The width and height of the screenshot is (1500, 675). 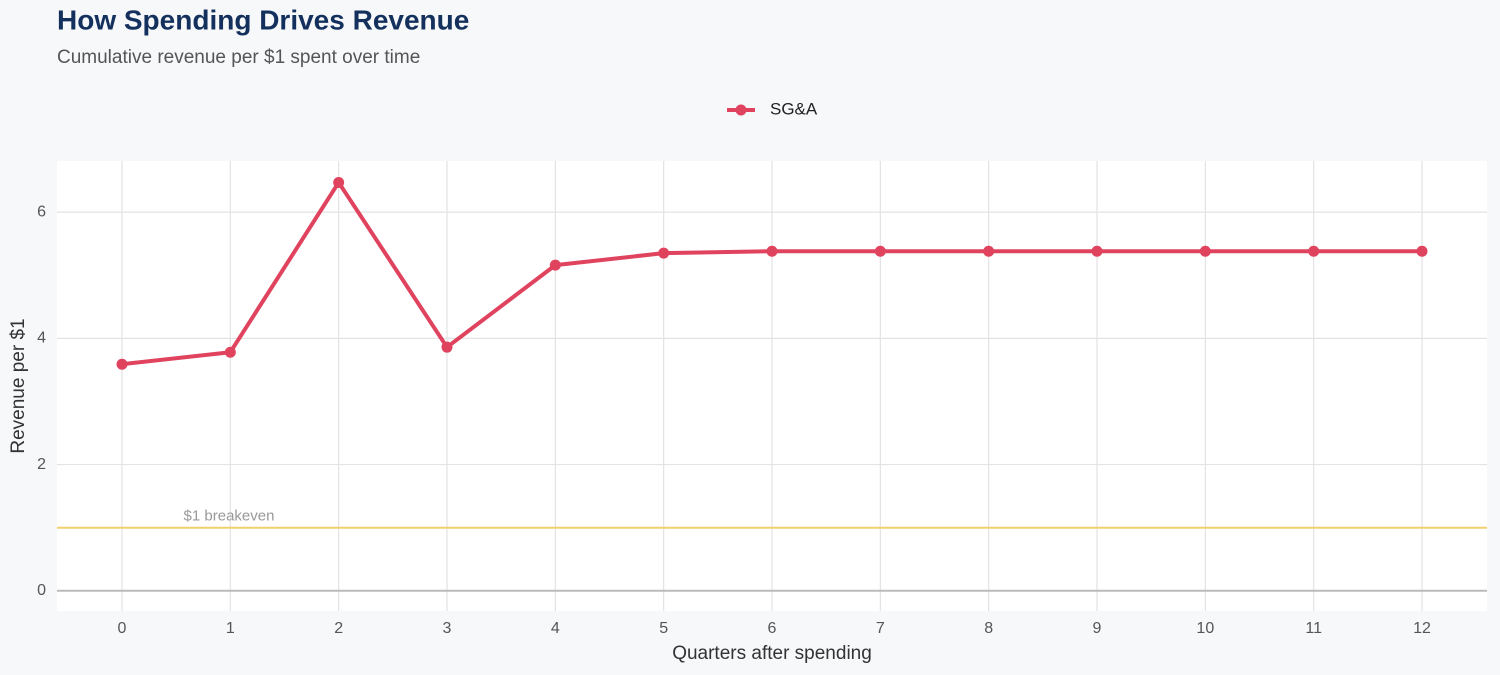 What do you see at coordinates (122, 628) in the screenshot?
I see `x-tick-label: 0` at bounding box center [122, 628].